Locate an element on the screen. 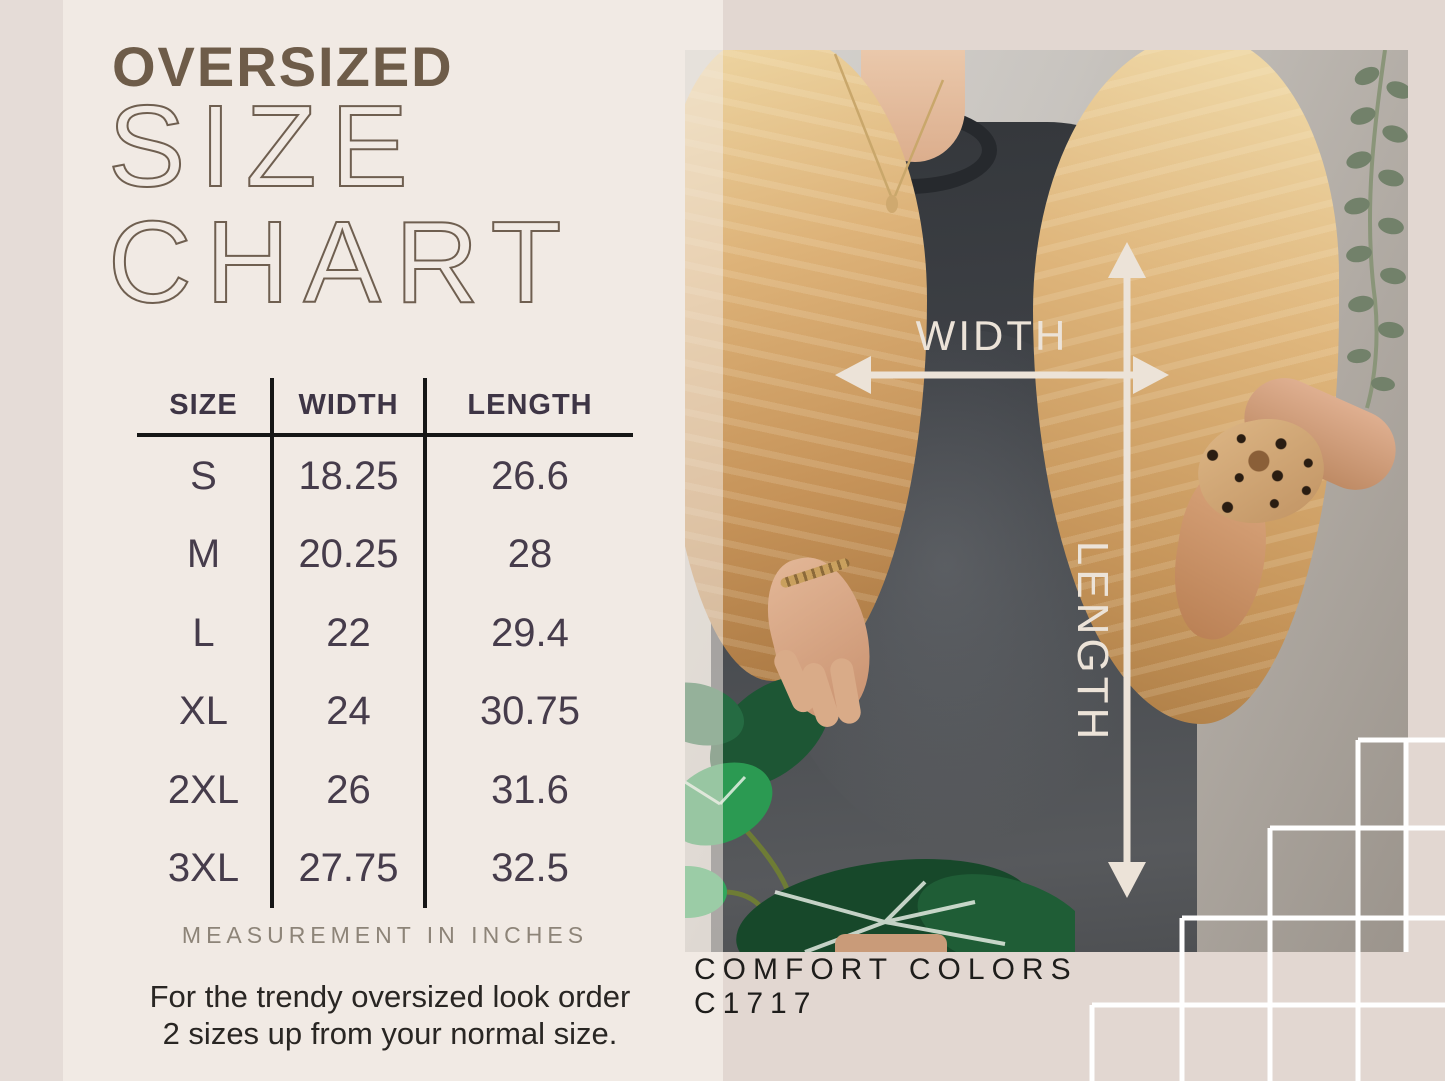 The image size is (1445, 1081). row-s-width: 18.25 is located at coordinates (348, 476).